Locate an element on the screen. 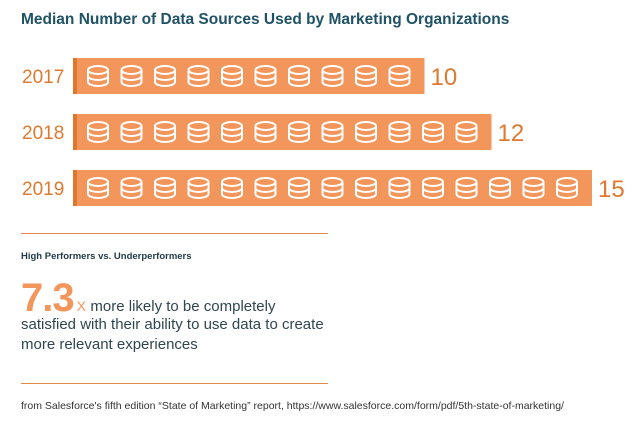 The width and height of the screenshot is (640, 430). value-label: 10 is located at coordinates (444, 77).